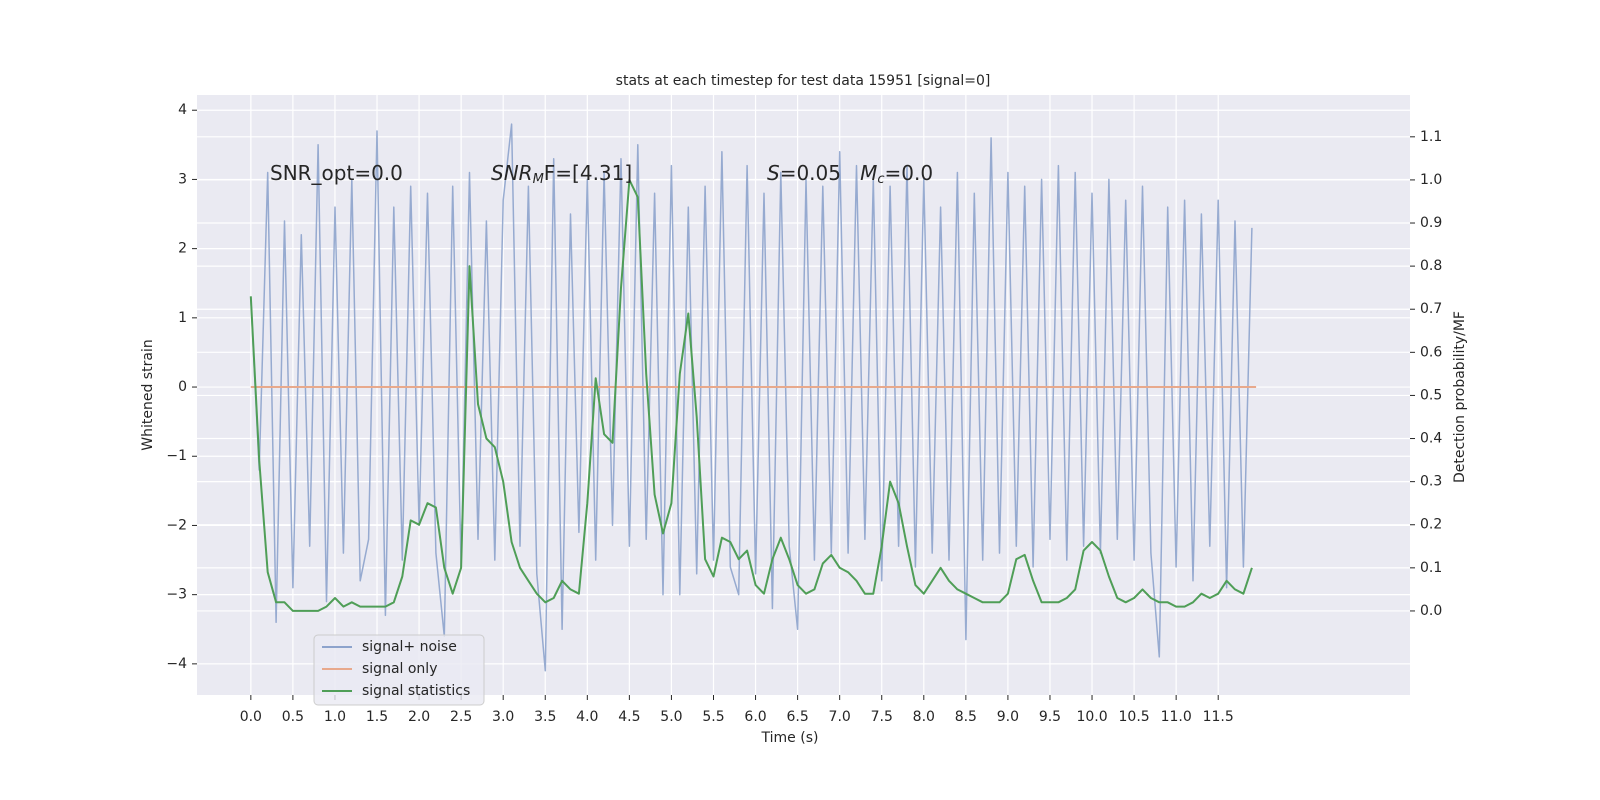  Describe the element at coordinates (1431, 395) in the screenshot. I see `y2-tick-label: 0.5` at that location.